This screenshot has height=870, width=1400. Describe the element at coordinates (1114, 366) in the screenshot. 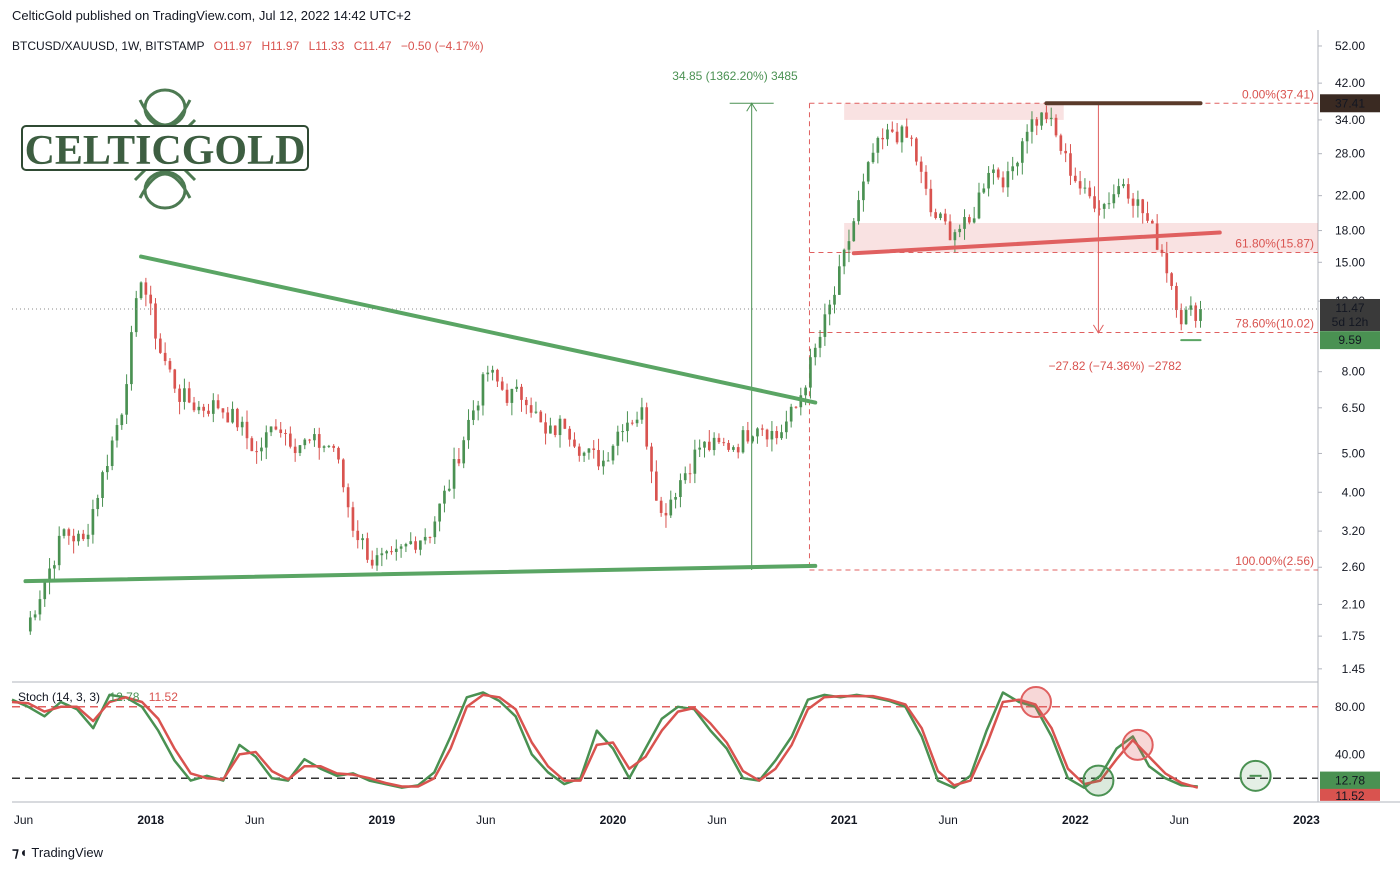

I see `measure-down-label: −27.82 (−74.36%) −2782` at that location.